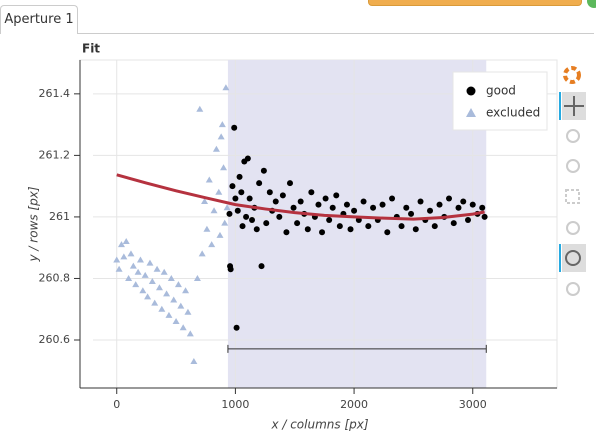 The width and height of the screenshot is (596, 440). I want to click on legend-marker, so click(471, 112).